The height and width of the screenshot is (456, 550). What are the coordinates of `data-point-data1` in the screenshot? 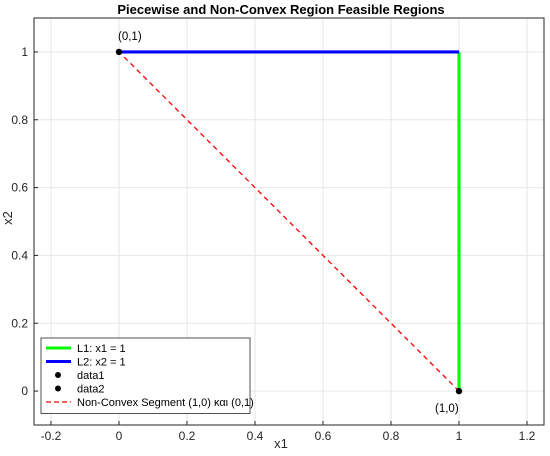 It's located at (119, 52).